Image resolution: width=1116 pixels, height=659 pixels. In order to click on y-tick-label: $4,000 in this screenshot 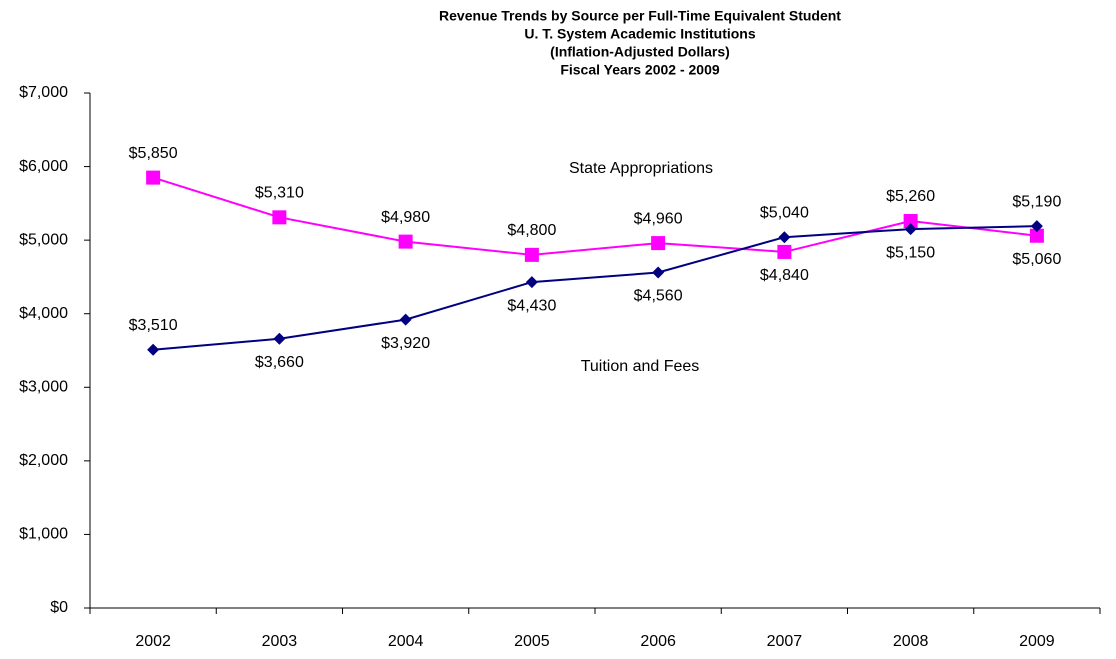, I will do `click(43, 313)`.